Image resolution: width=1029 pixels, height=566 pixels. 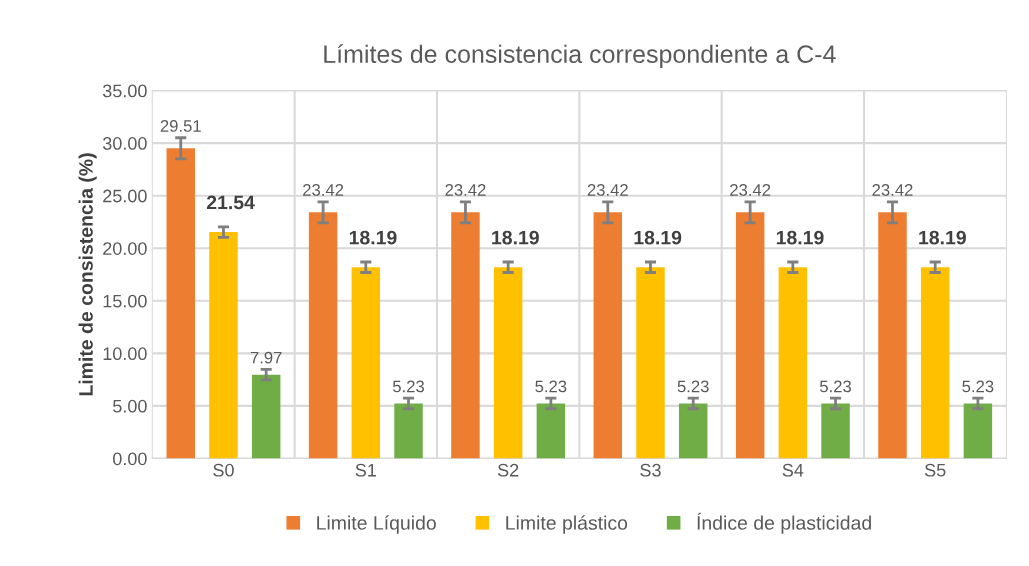 What do you see at coordinates (180, 126) in the screenshot?
I see `data-label: 29.51` at bounding box center [180, 126].